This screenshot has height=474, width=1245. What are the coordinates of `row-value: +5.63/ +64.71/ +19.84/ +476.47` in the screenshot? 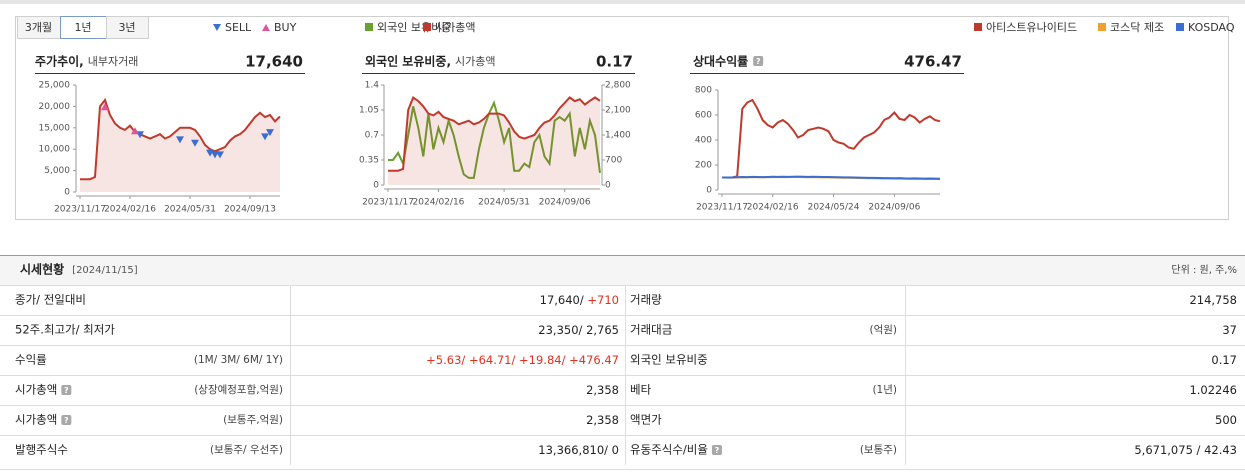 It's located at (522, 360).